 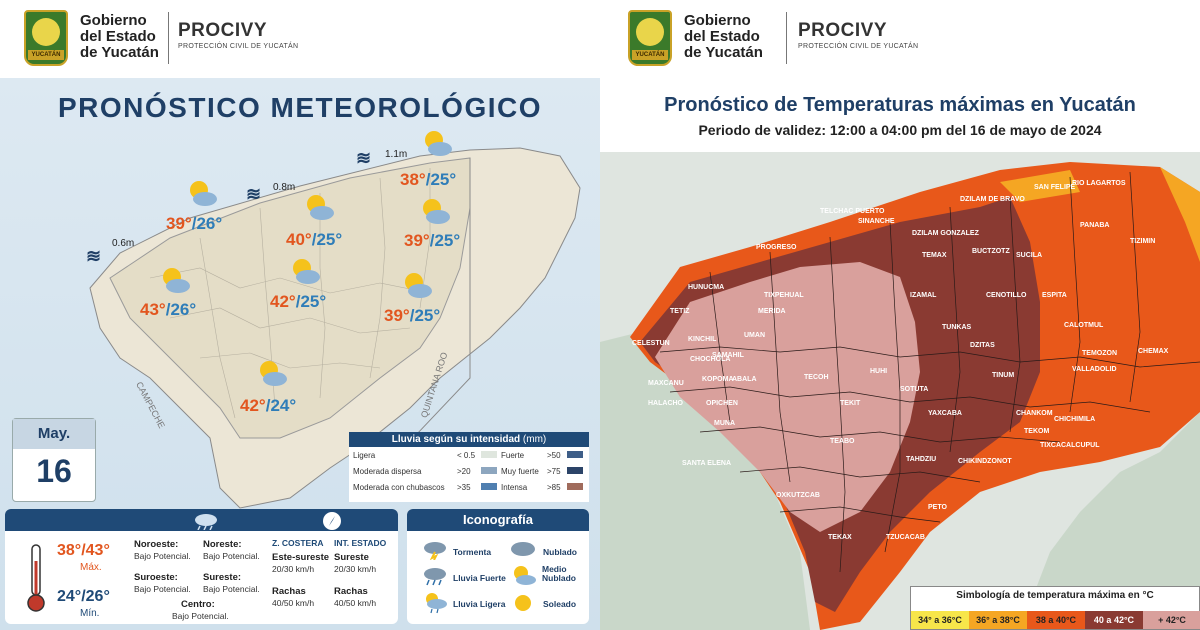 What do you see at coordinates (222, 544) in the screenshot?
I see `region-name: Noreste:` at bounding box center [222, 544].